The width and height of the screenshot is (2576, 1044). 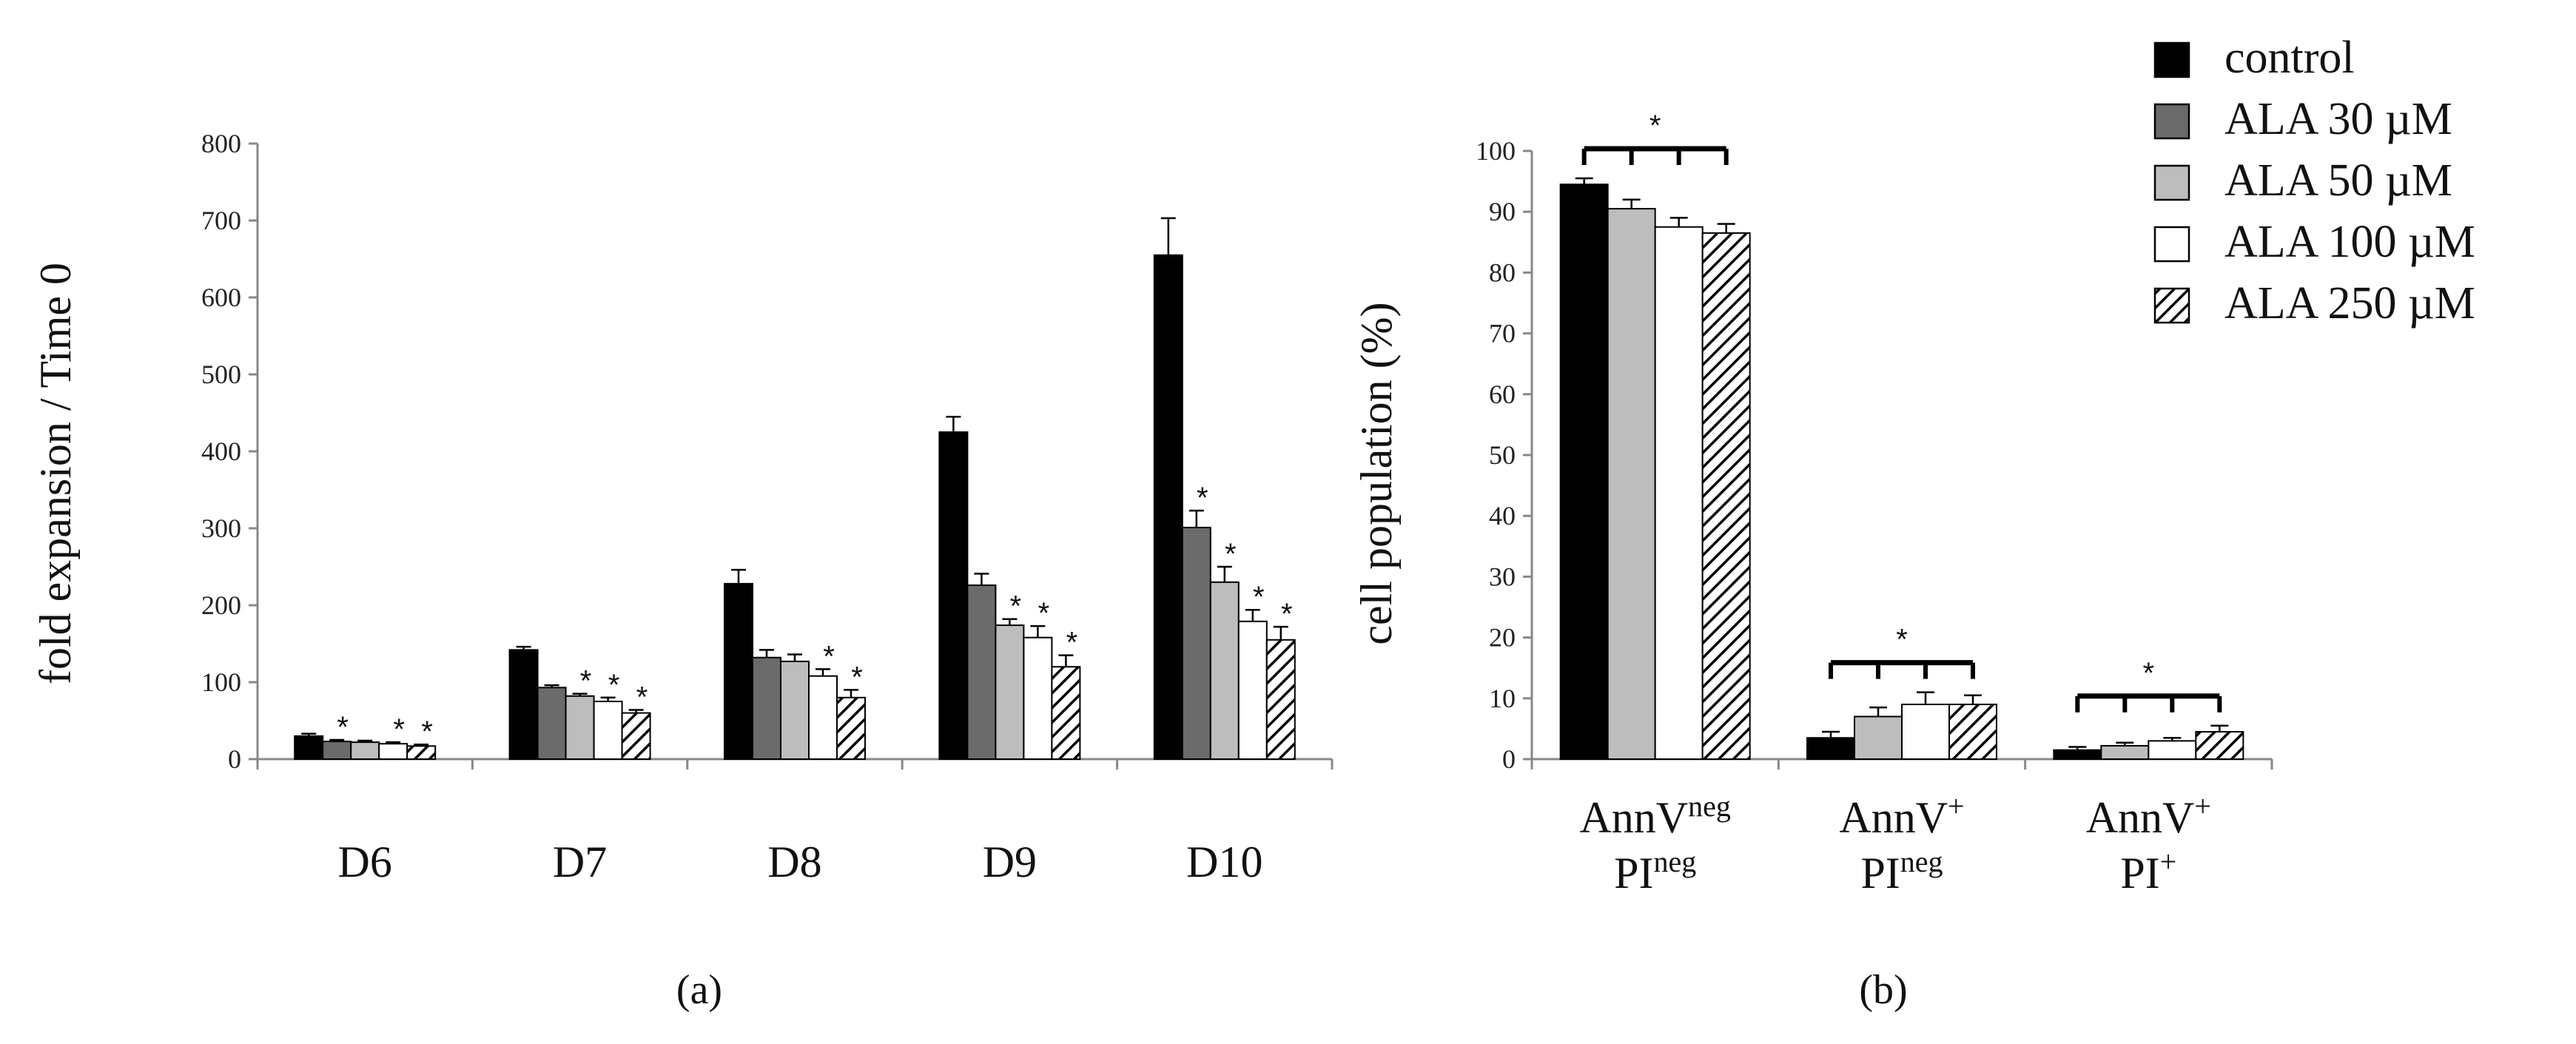 I want to click on legend-swatch-ala30, so click(x=2171, y=121).